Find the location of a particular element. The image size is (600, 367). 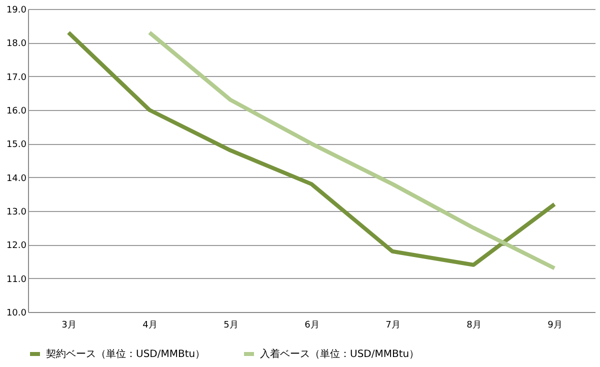

x-tick-label: 6月 is located at coordinates (312, 325).